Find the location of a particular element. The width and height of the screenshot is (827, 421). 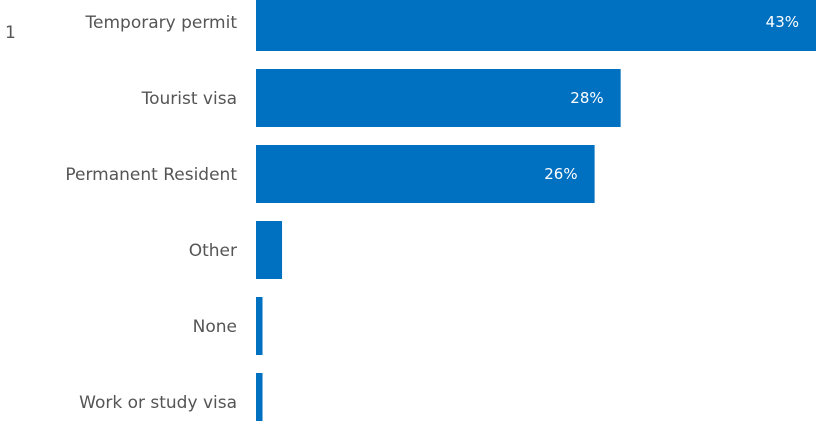

category-label: Tourist visa is located at coordinates (189, 99).